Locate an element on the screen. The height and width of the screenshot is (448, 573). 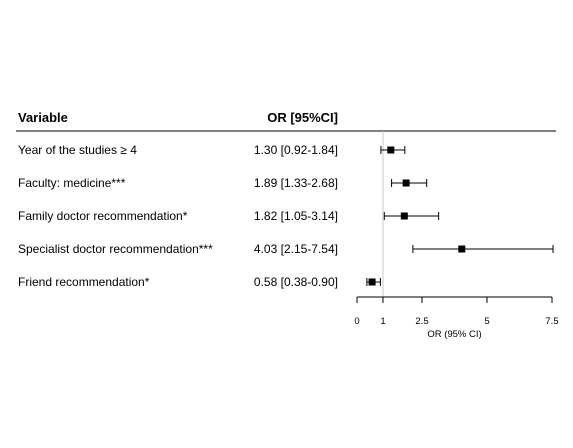
row-variable-label: Faculty: medicine*** is located at coordinates (72, 183).